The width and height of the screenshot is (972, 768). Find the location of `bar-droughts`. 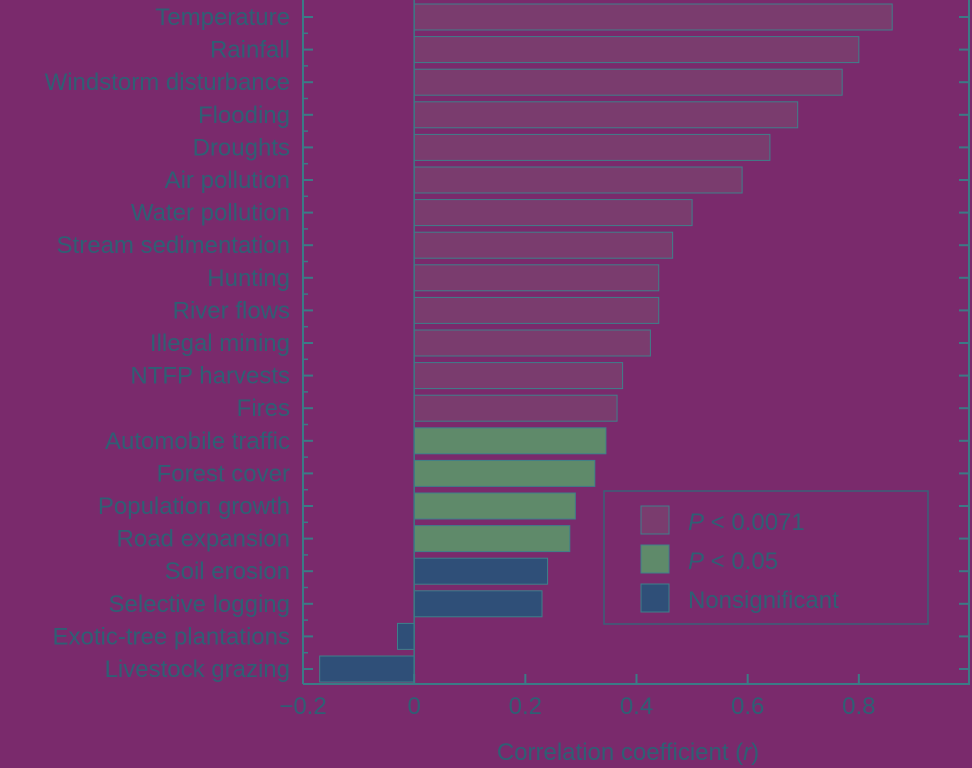

bar-droughts is located at coordinates (592, 147).